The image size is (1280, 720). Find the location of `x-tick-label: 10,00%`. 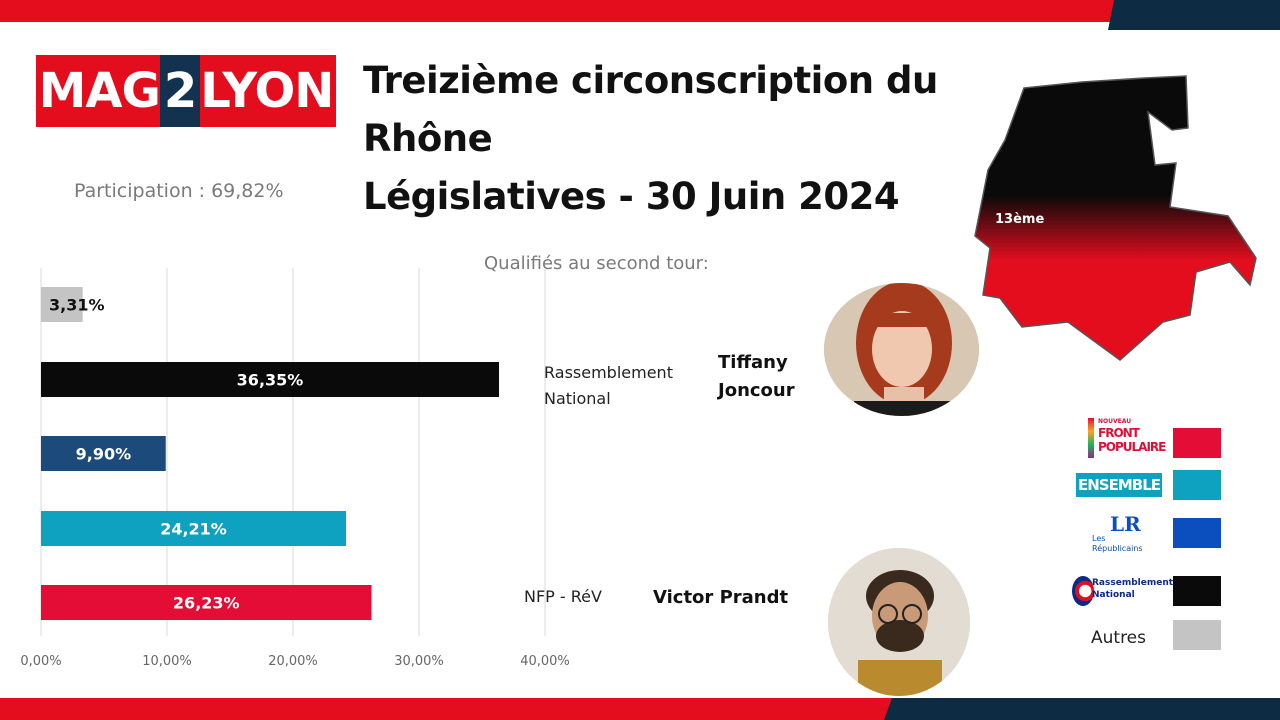

x-tick-label: 10,00% is located at coordinates (167, 661).